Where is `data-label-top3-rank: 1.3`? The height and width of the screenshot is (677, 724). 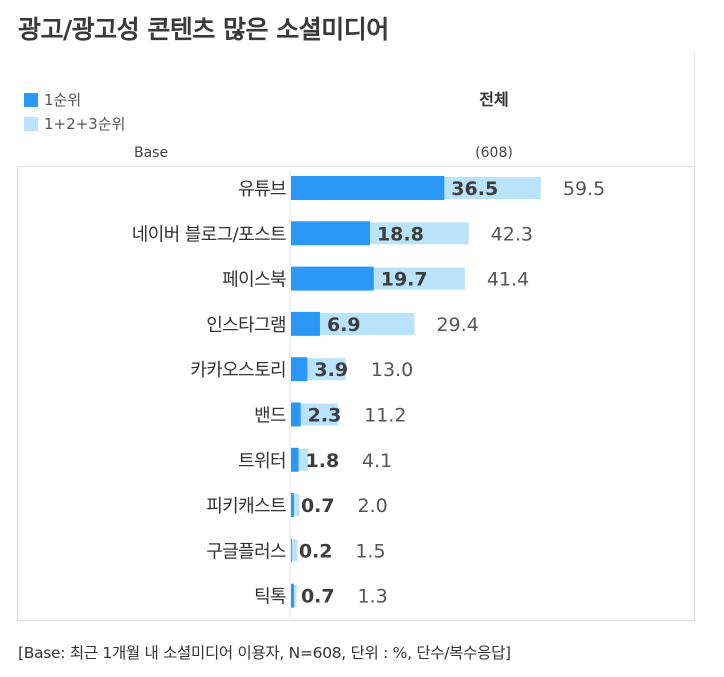 data-label-top3-rank: 1.3 is located at coordinates (372, 597).